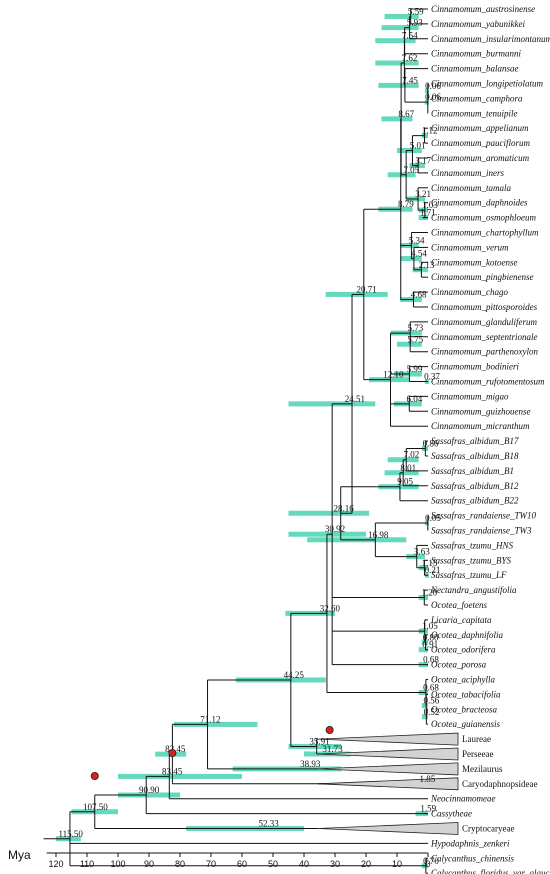 This screenshot has width=550, height=874. Describe the element at coordinates (304, 864) in the screenshot. I see `axis-tick-label: 40` at that location.